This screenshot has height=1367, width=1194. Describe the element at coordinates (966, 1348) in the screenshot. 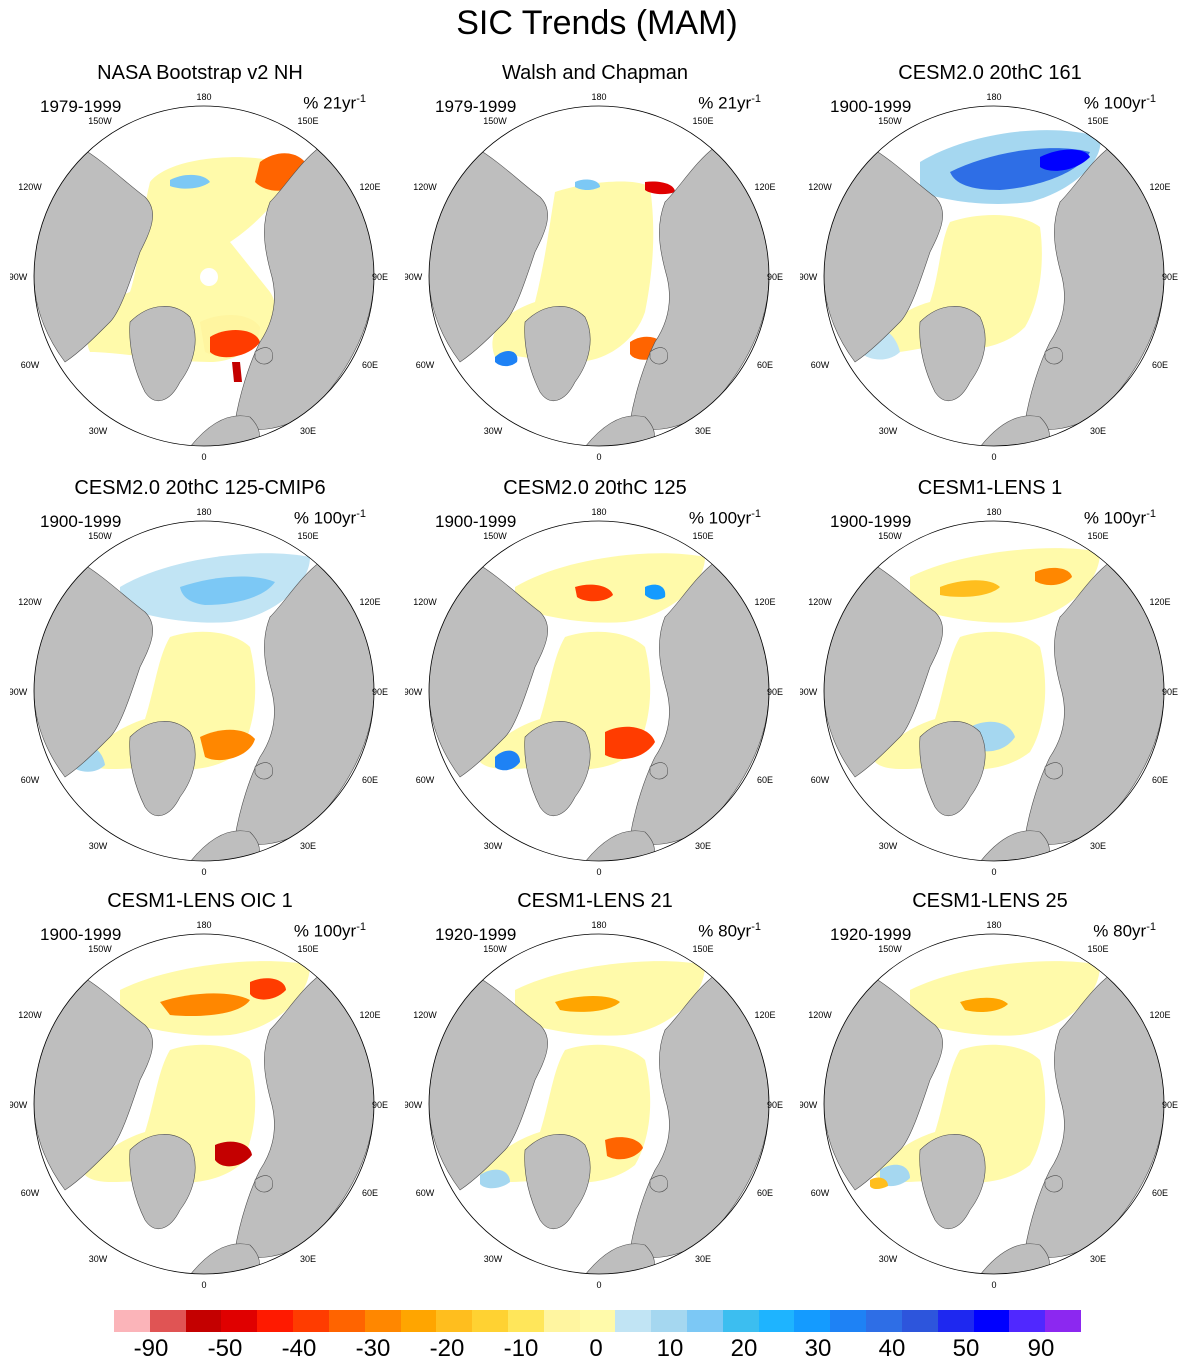

I see `colorbar-tick-label: 50` at that location.